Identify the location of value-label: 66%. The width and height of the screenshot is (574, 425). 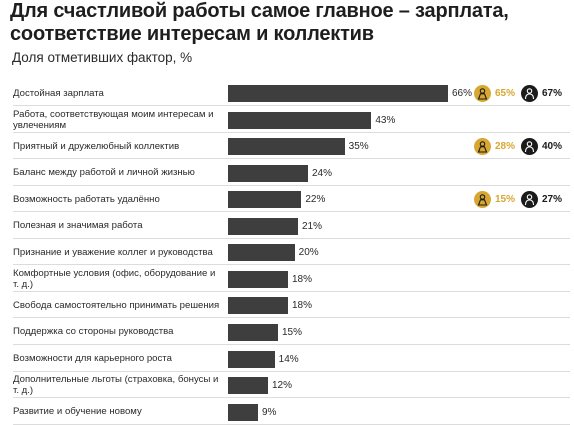
(462, 93).